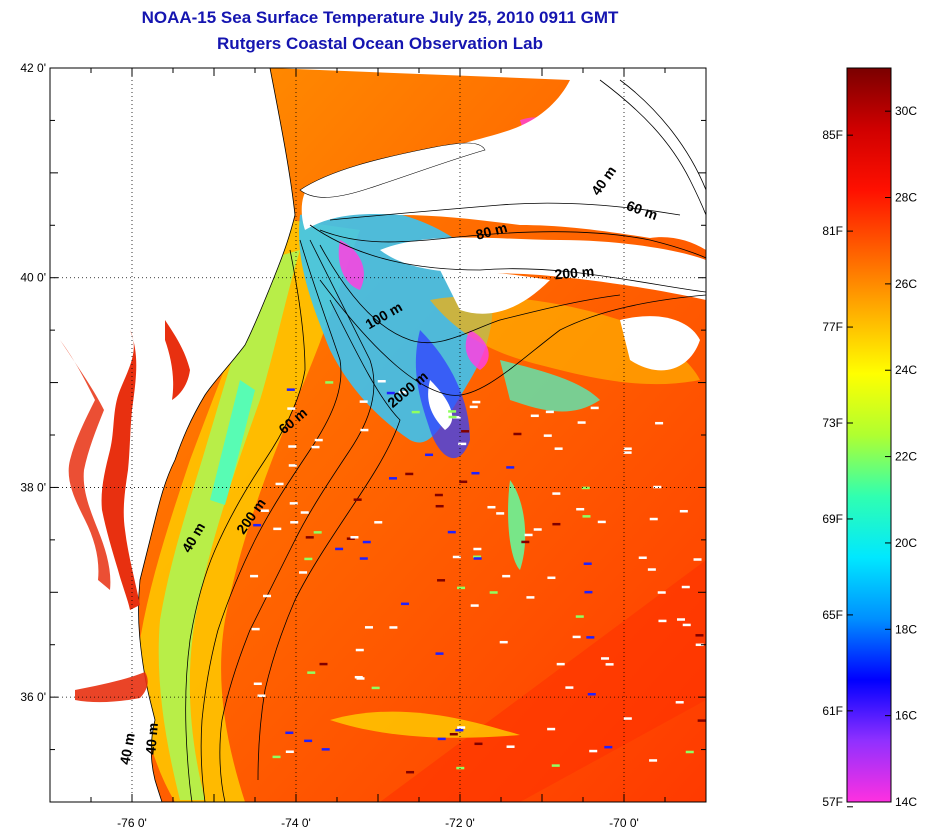 This screenshot has width=928, height=832. What do you see at coordinates (245, 525) in the screenshot?
I see `contour-40m-south` at bounding box center [245, 525].